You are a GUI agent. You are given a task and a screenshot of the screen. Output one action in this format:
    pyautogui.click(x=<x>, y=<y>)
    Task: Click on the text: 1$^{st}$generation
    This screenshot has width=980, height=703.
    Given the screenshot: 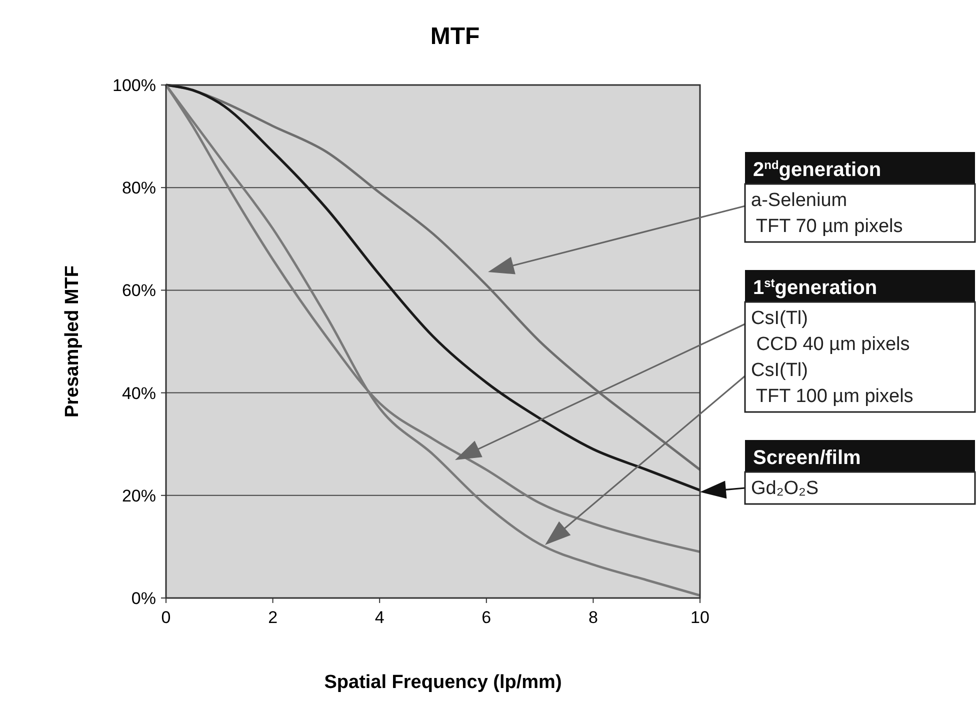 What is the action you would take?
    pyautogui.click(x=815, y=287)
    